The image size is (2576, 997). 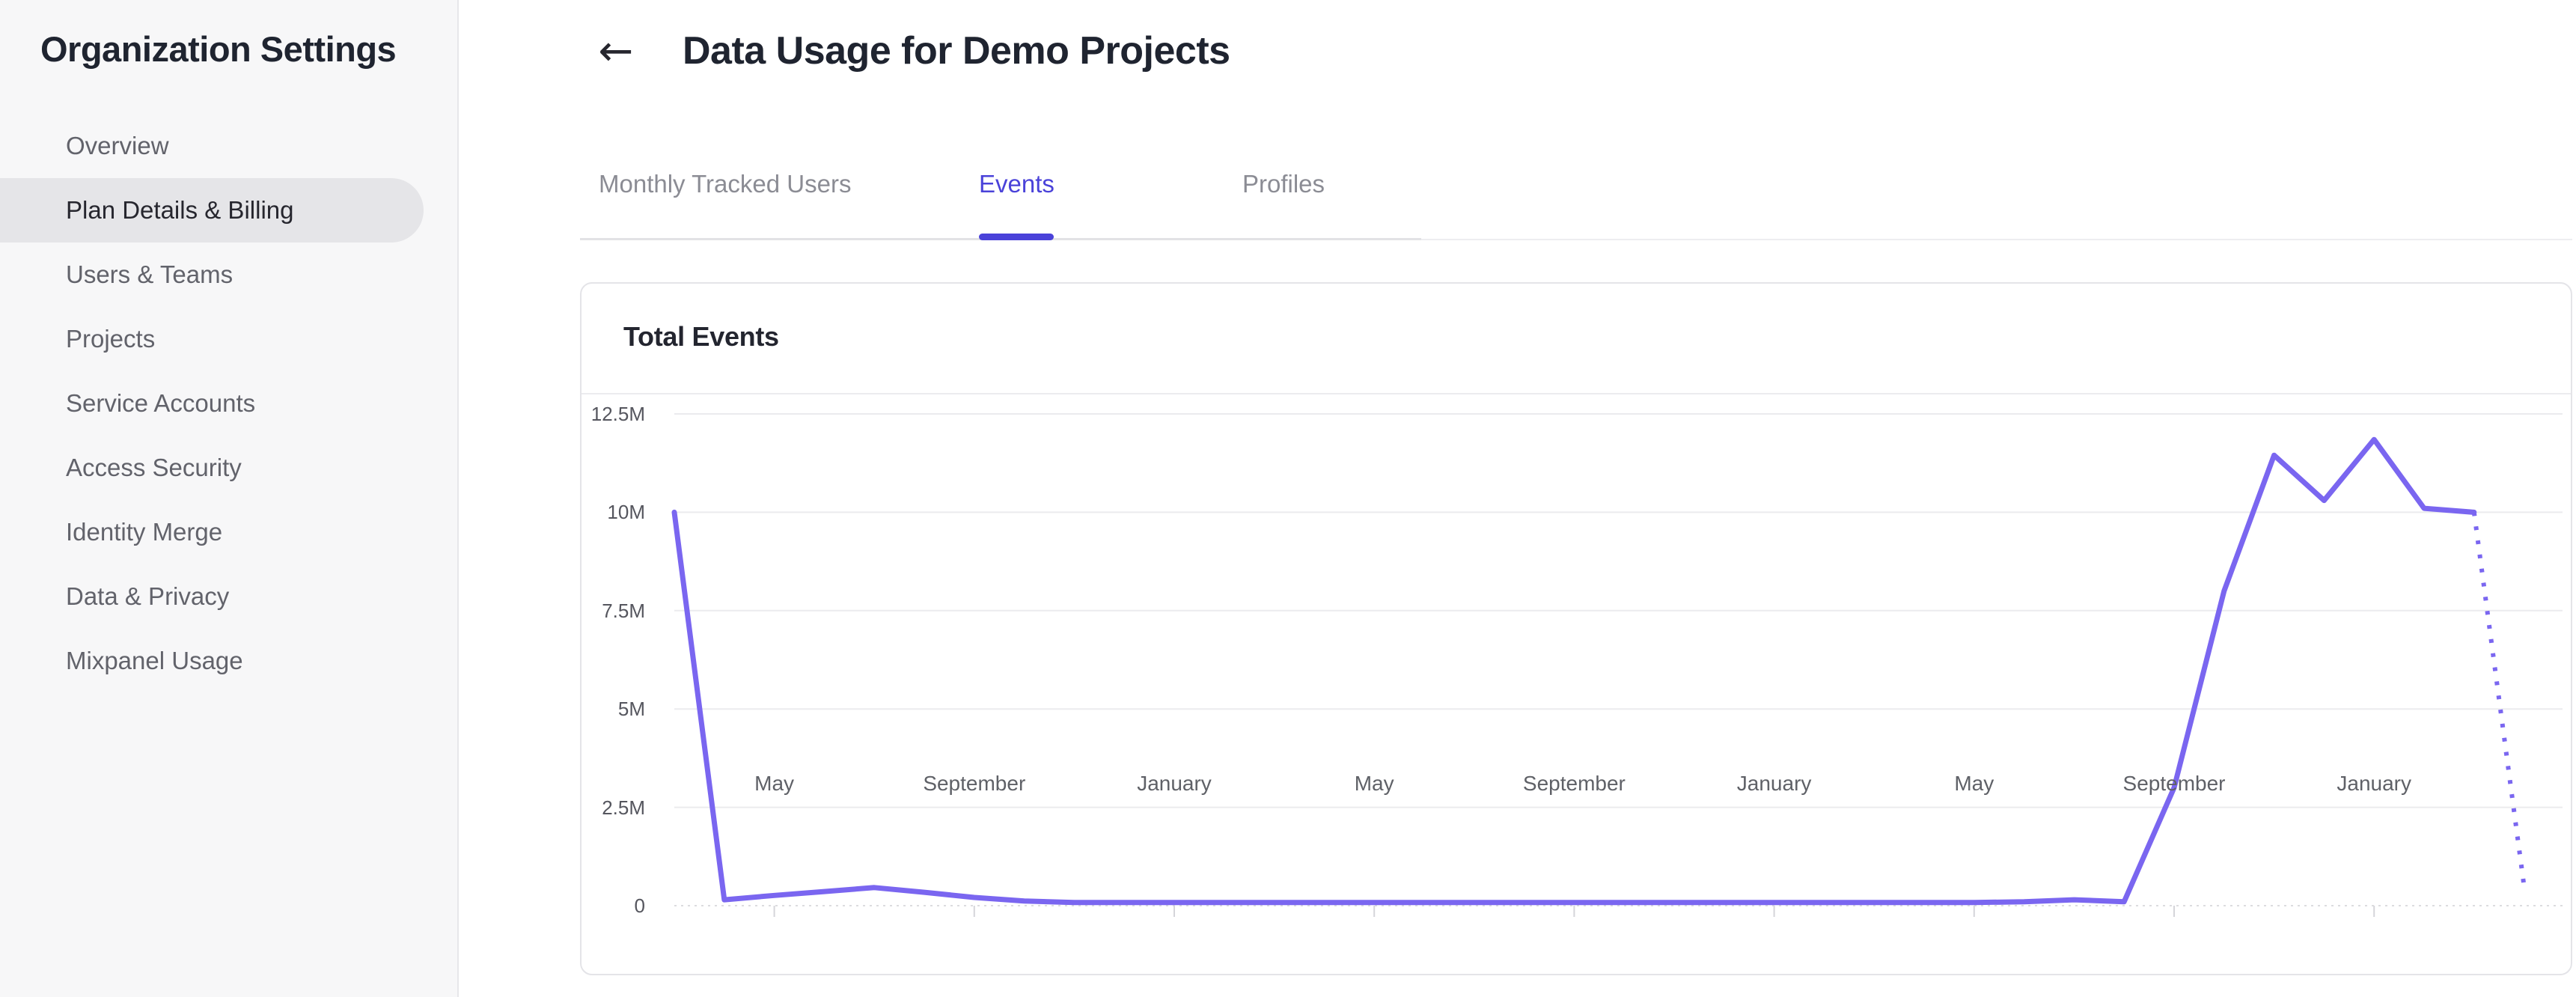 What do you see at coordinates (1996, 240) in the screenshot?
I see `page-divider` at bounding box center [1996, 240].